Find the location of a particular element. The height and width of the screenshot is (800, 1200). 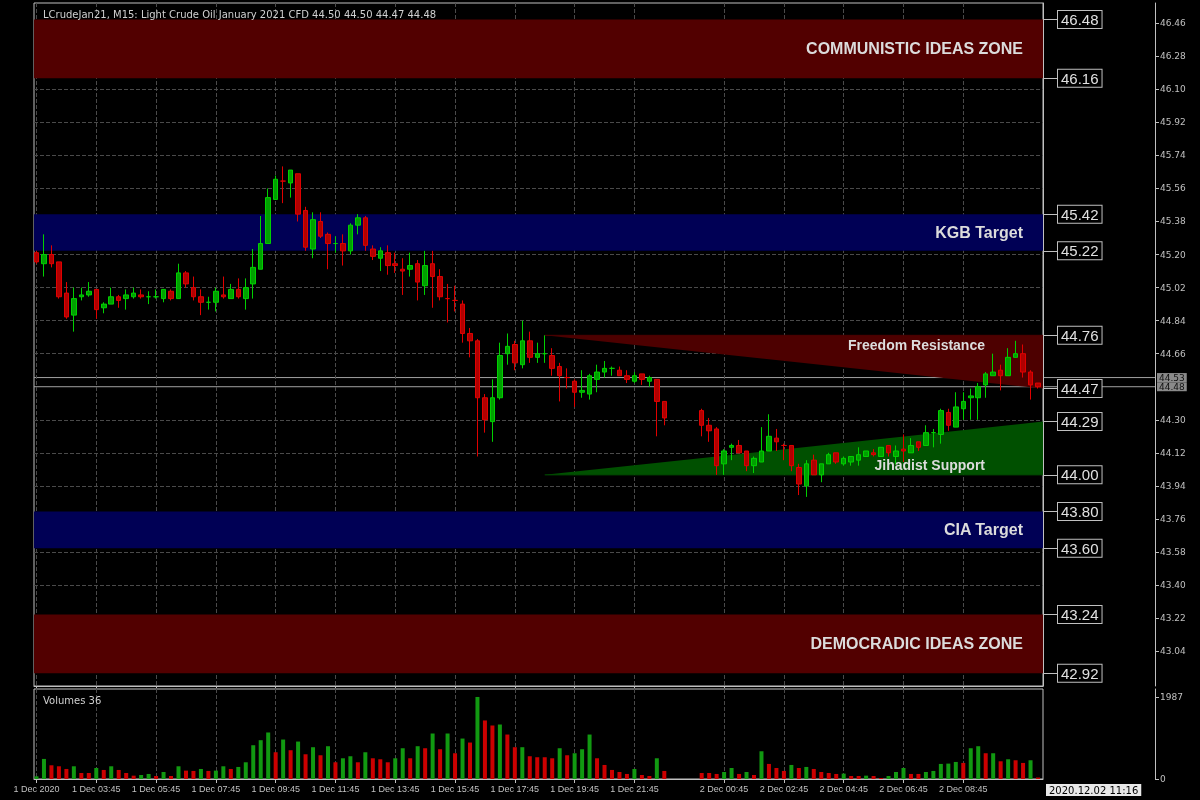

y2-tick-label: 44.76 is located at coordinates (1080, 335).